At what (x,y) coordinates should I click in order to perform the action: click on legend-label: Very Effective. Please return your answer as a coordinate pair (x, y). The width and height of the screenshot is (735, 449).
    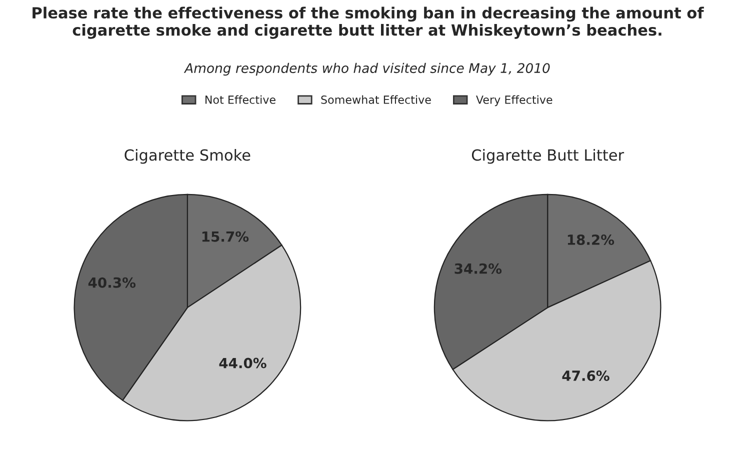
    Looking at the image, I should click on (514, 100).